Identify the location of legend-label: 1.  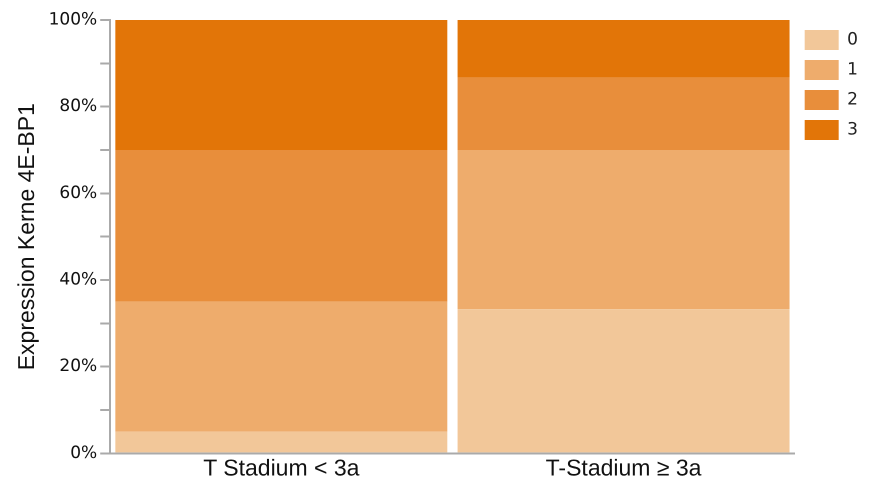
(852, 69).